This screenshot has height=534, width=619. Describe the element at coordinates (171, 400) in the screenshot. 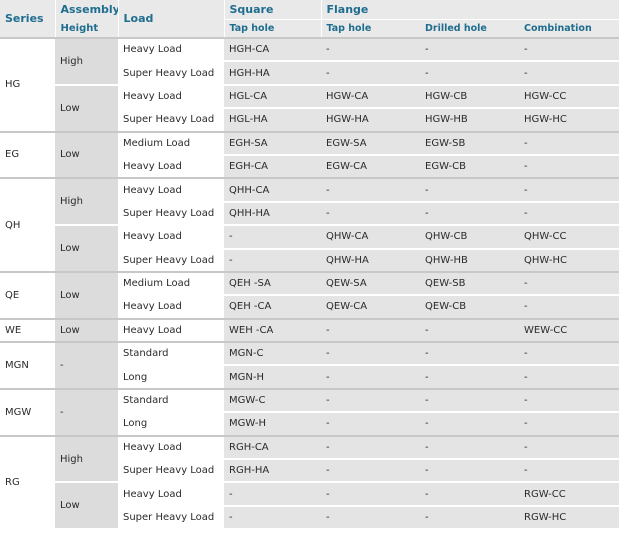

I see `load-cell: Standard` at that location.